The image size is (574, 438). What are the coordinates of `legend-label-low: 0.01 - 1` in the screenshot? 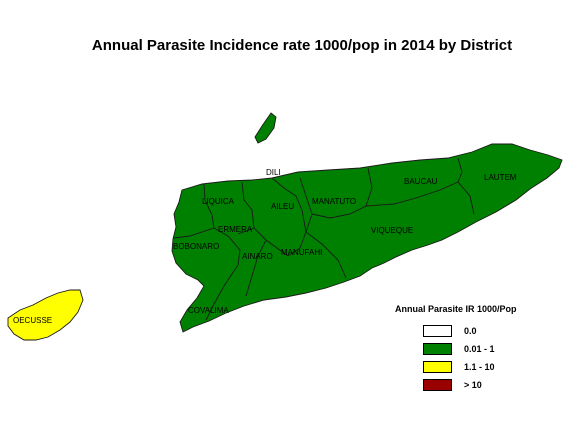 It's located at (479, 348).